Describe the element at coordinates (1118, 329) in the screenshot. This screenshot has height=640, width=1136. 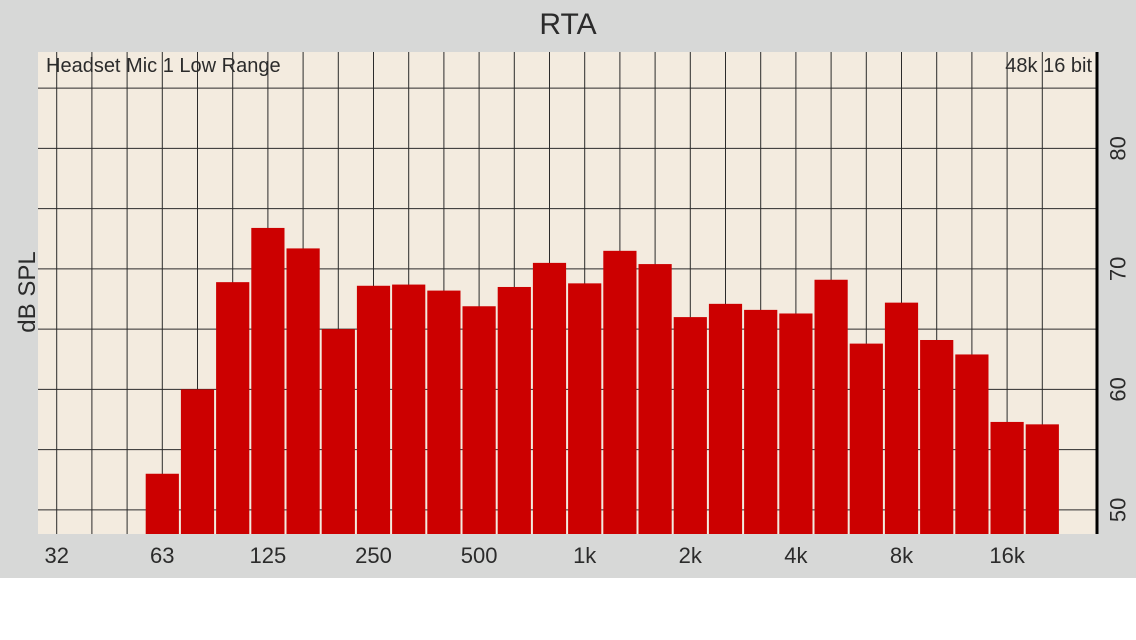
I see `y-tick-labels: 50 60 70 80` at that location.